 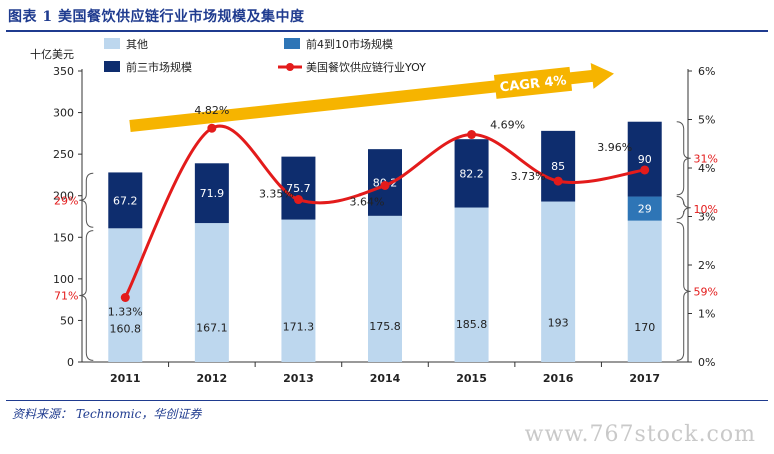 What do you see at coordinates (298, 378) in the screenshot?
I see `x-tick-label: 2013` at bounding box center [298, 378].